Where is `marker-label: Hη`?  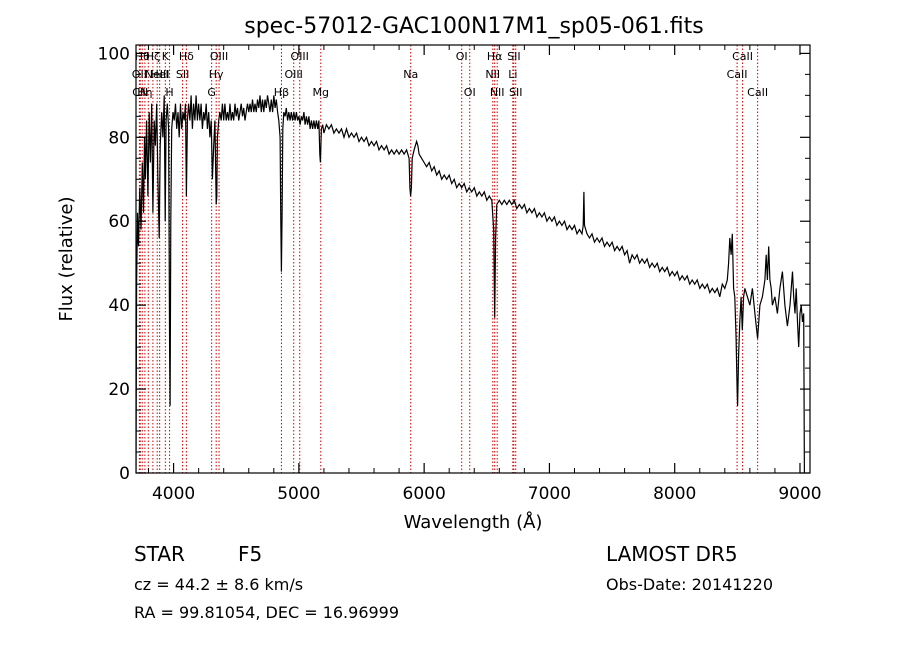 marker-label: Hη is located at coordinates (144, 92).